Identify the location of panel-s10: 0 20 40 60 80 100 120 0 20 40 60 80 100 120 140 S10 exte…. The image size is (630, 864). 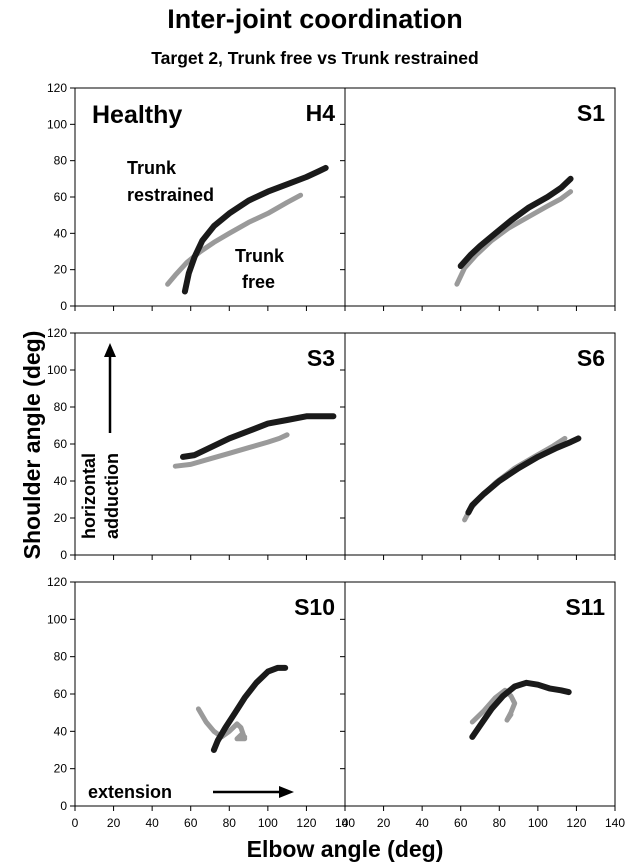
(201, 702).